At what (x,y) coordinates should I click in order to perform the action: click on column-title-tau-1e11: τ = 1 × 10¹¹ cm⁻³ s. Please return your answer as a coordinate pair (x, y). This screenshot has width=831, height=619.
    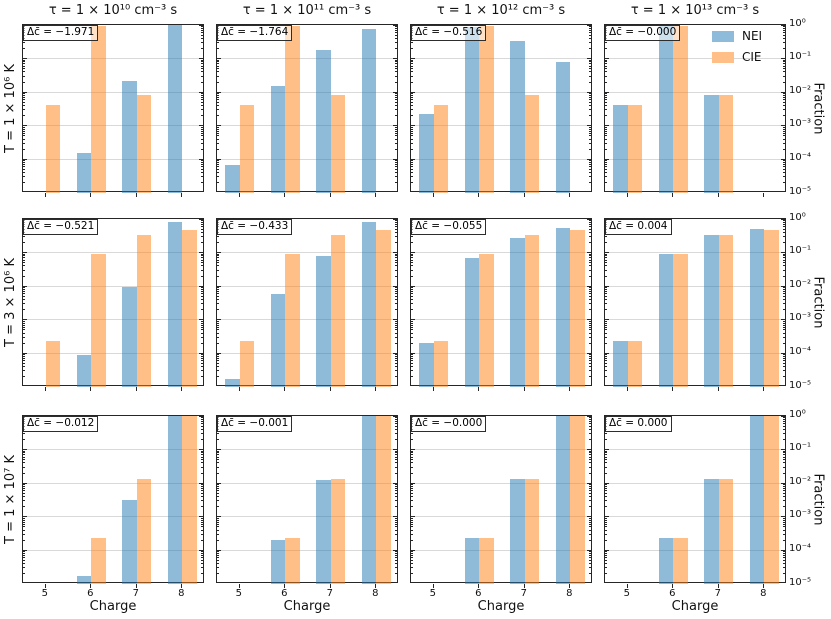
    Looking at the image, I should click on (307, 10).